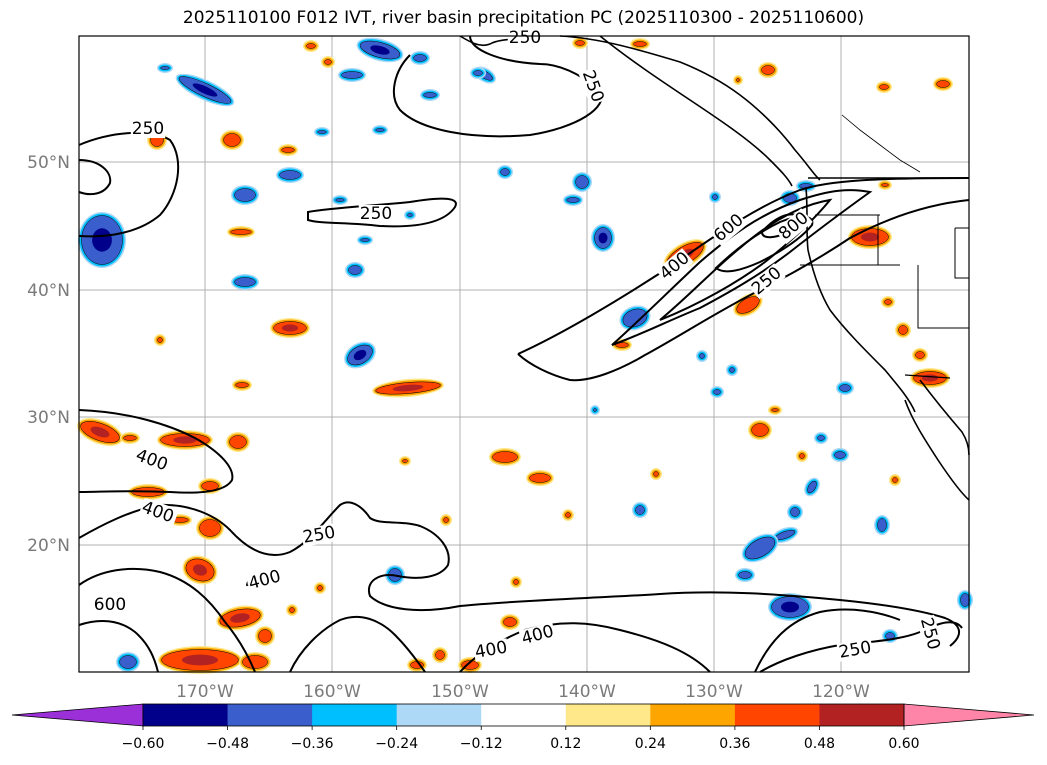  I want to click on coastline-baja, so click(937, 450).